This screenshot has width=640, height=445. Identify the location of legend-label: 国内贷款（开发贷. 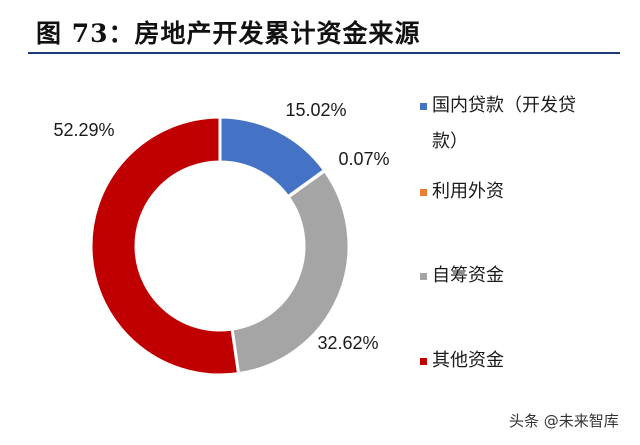
(504, 105).